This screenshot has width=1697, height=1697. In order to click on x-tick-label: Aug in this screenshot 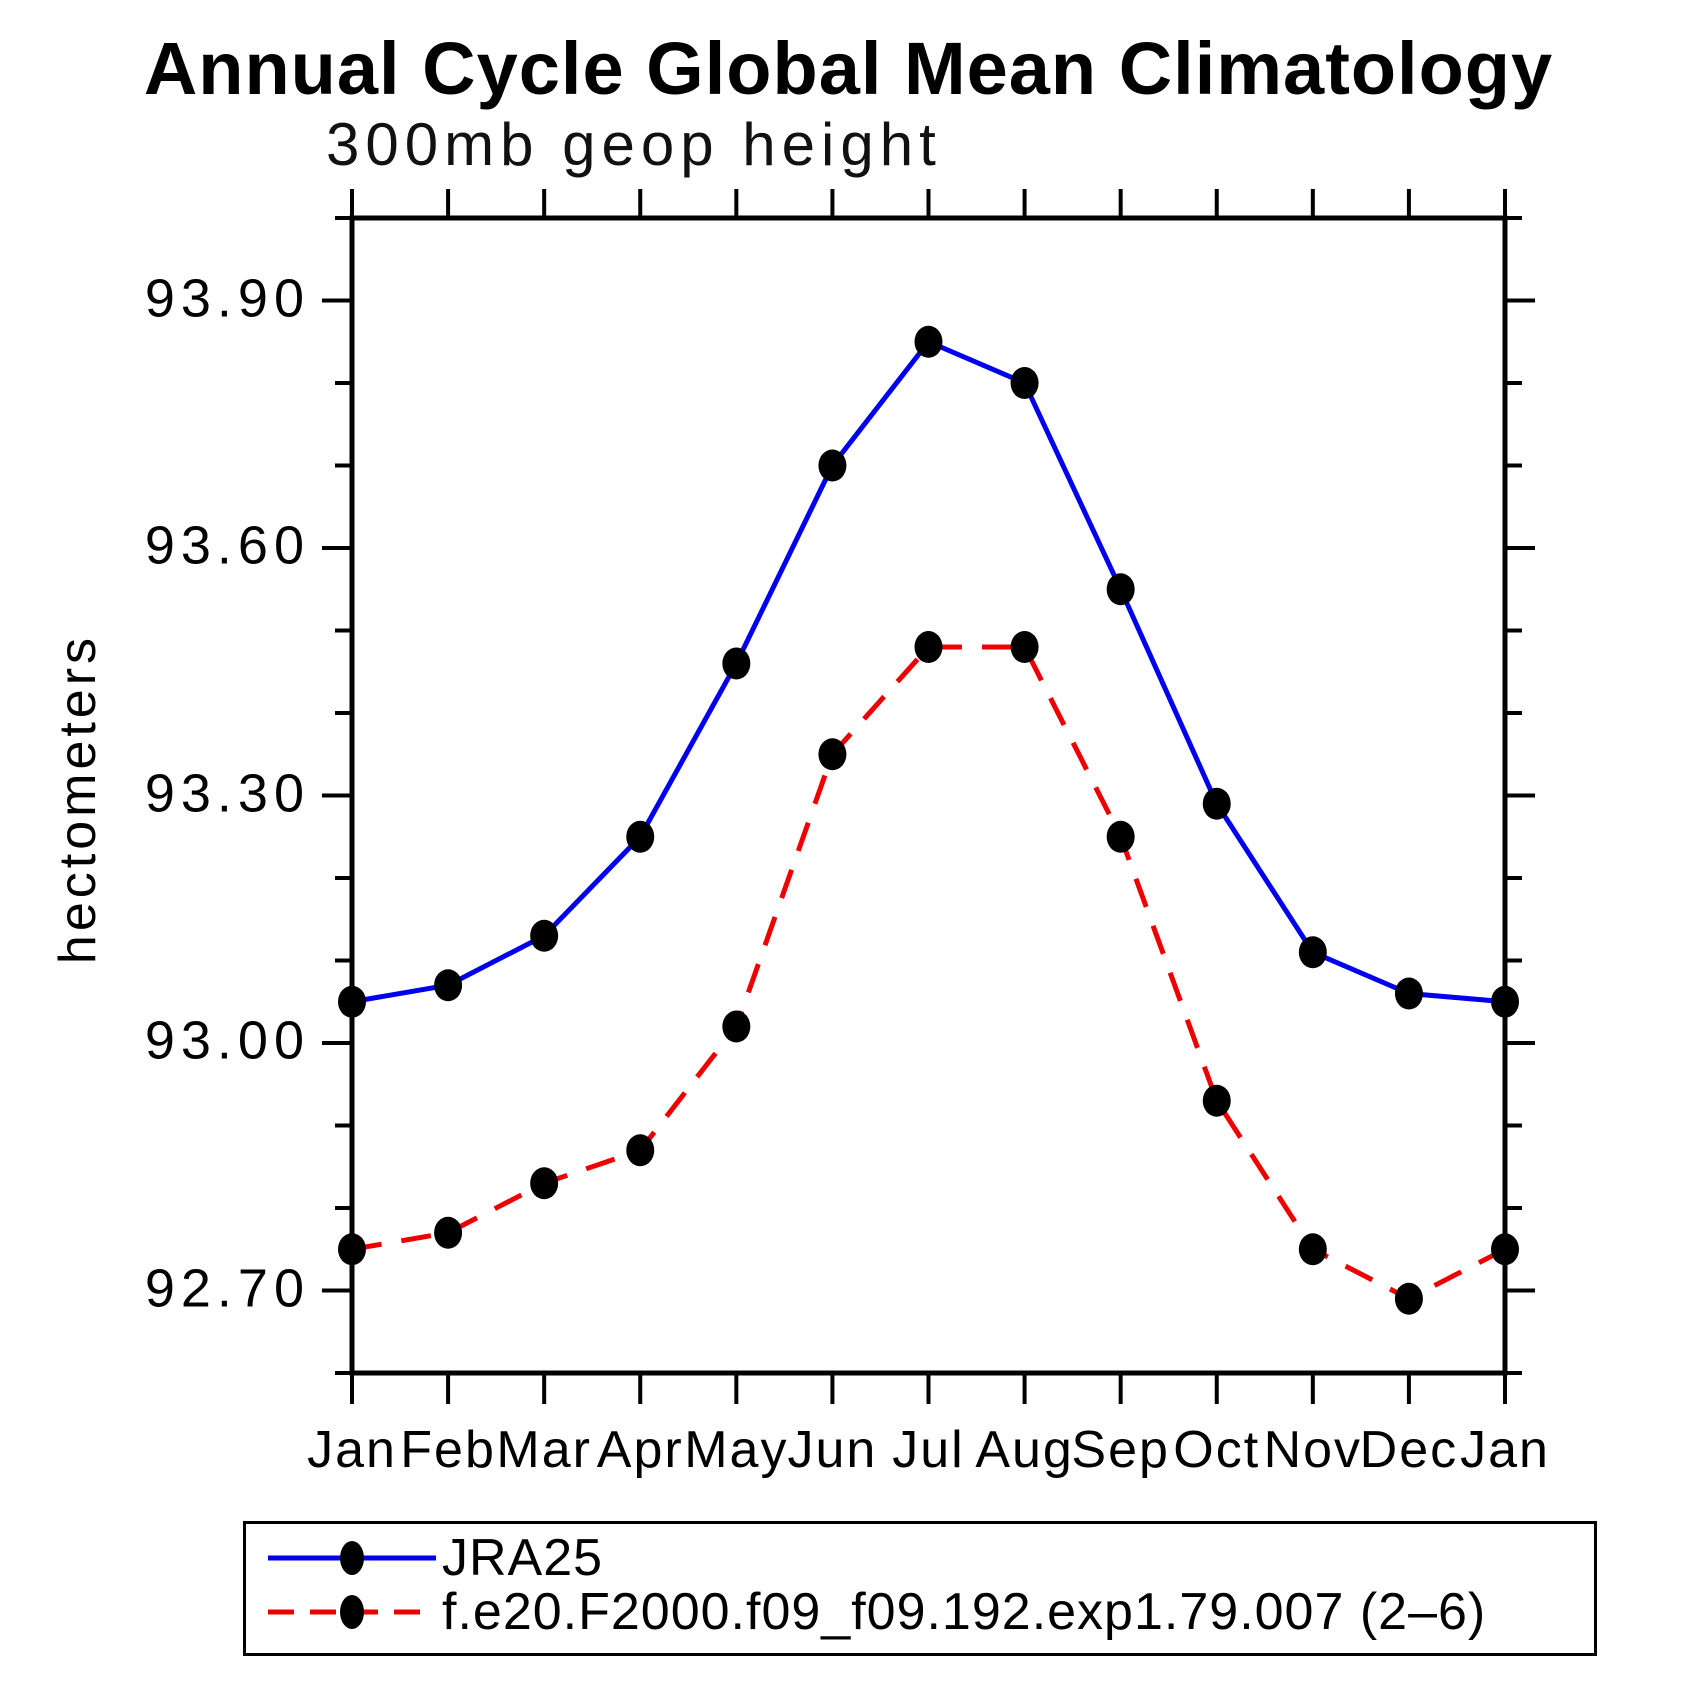, I will do `click(1024, 1450)`.